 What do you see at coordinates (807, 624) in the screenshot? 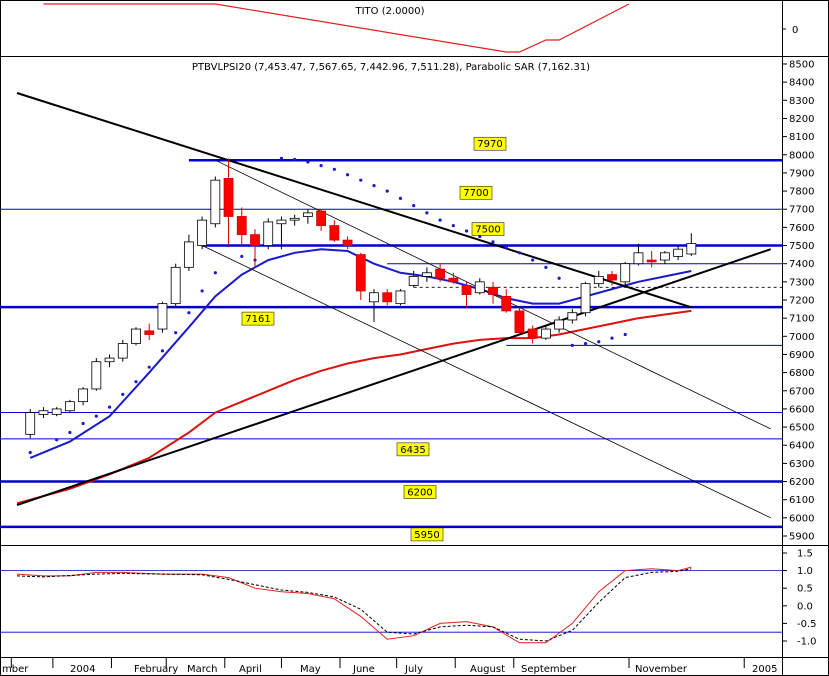
I see `y-tick-label: -0.5` at bounding box center [807, 624].